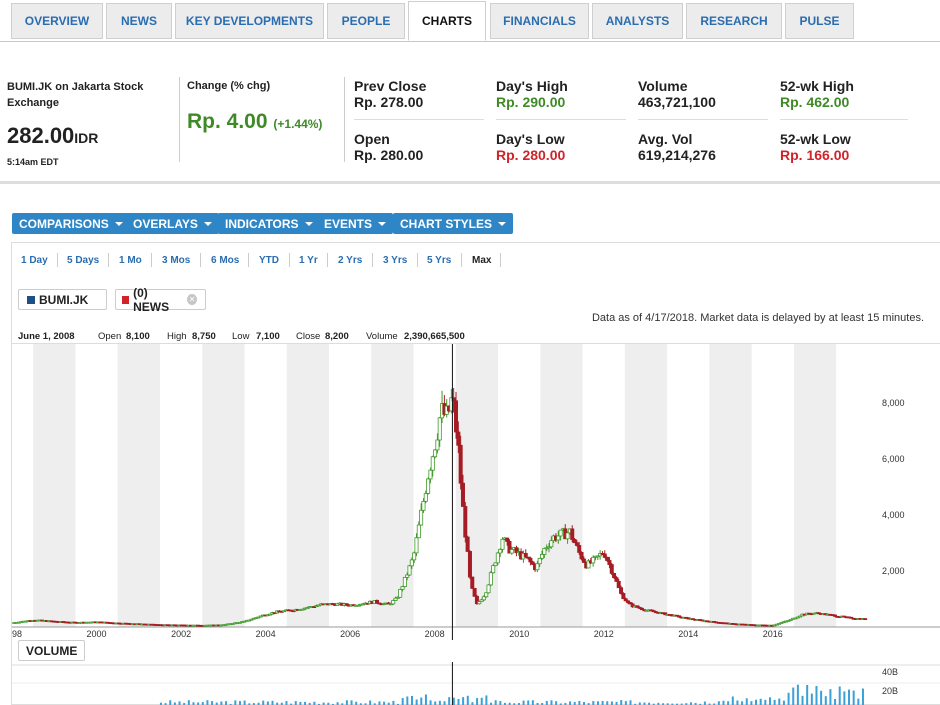 This screenshot has height=705, width=940. Describe the element at coordinates (229, 86) in the screenshot. I see `change-label: Change (% chg)` at that location.